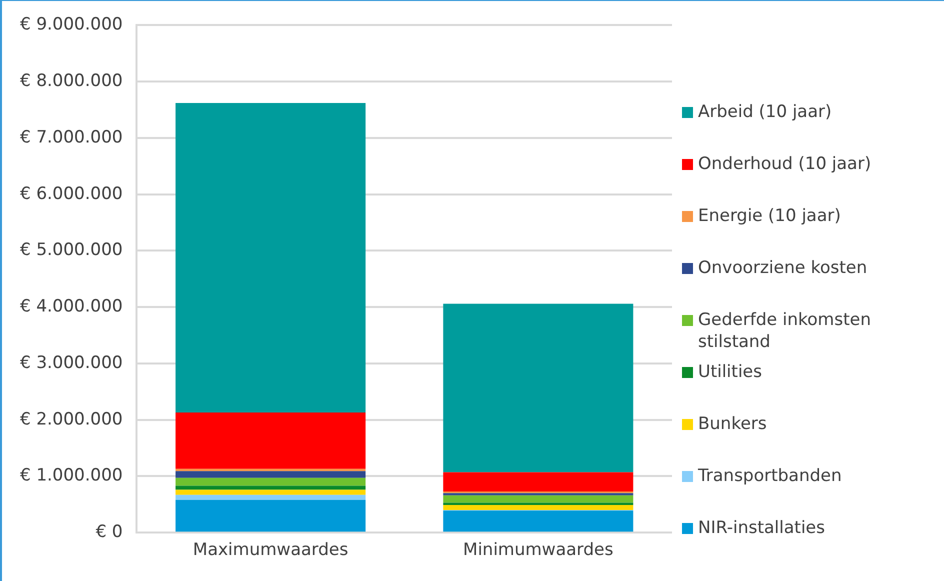 The width and height of the screenshot is (944, 581). Describe the element at coordinates (733, 424) in the screenshot. I see `legend-label: Bunkers` at that location.